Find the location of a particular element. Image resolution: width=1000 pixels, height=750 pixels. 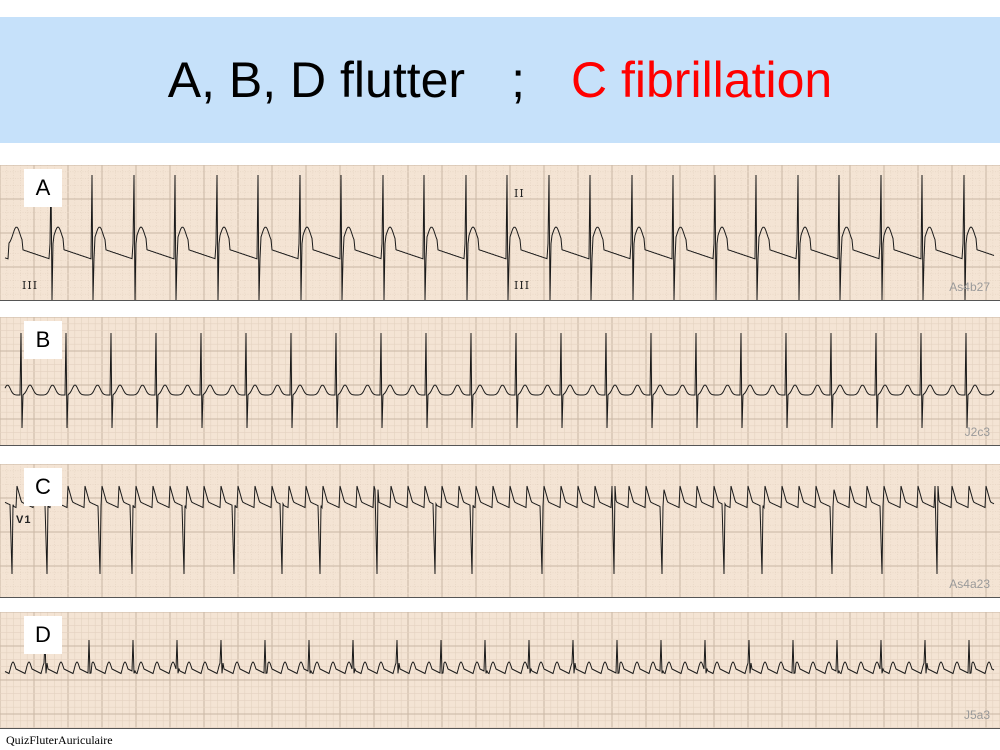

title-flutter: A, B, D flutter is located at coordinates (316, 80).